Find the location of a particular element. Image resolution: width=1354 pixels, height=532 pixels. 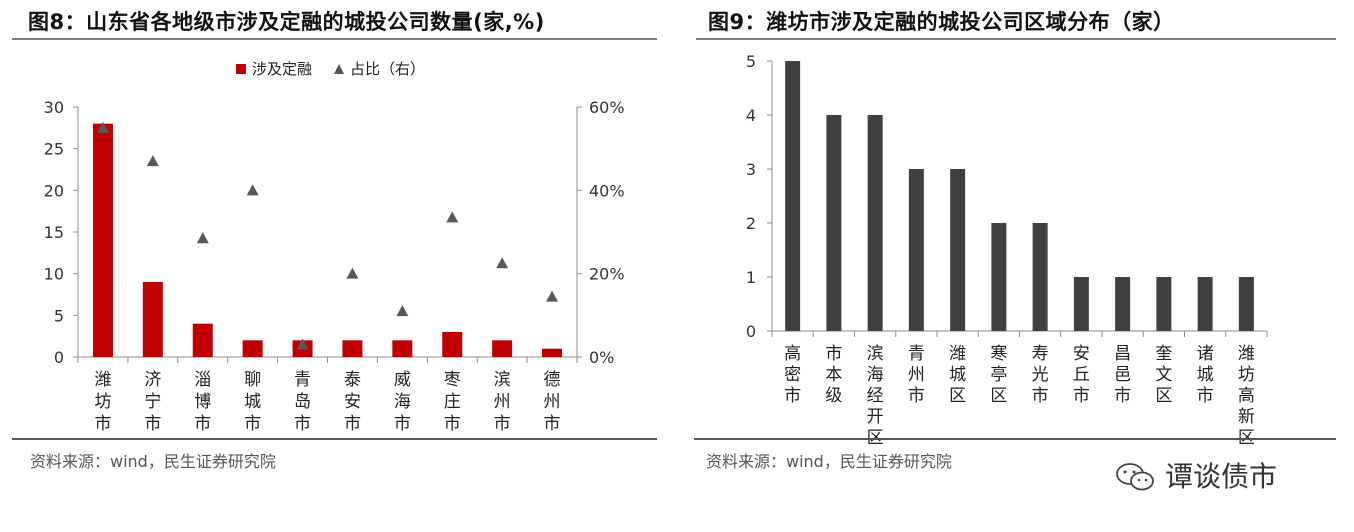

figure-9-title: 图9：潍坊市涉及定融的城投公司区域分布（家） is located at coordinates (941, 22).